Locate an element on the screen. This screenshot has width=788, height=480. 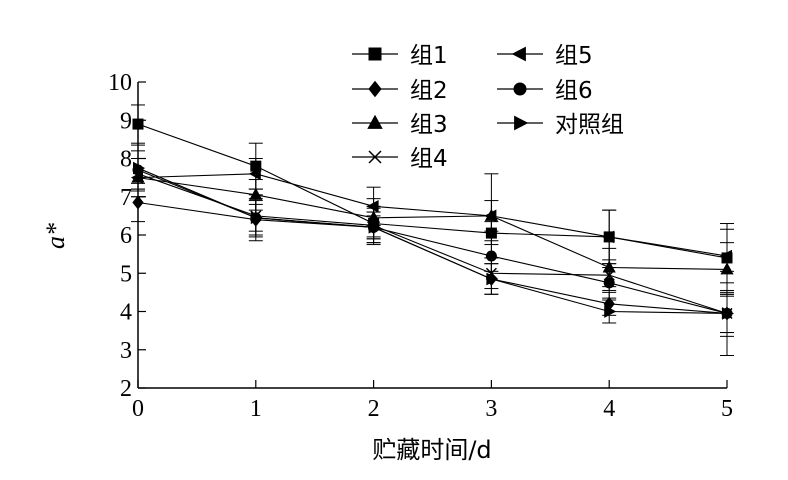
legend-marker-diamond is located at coordinates (375, 89).